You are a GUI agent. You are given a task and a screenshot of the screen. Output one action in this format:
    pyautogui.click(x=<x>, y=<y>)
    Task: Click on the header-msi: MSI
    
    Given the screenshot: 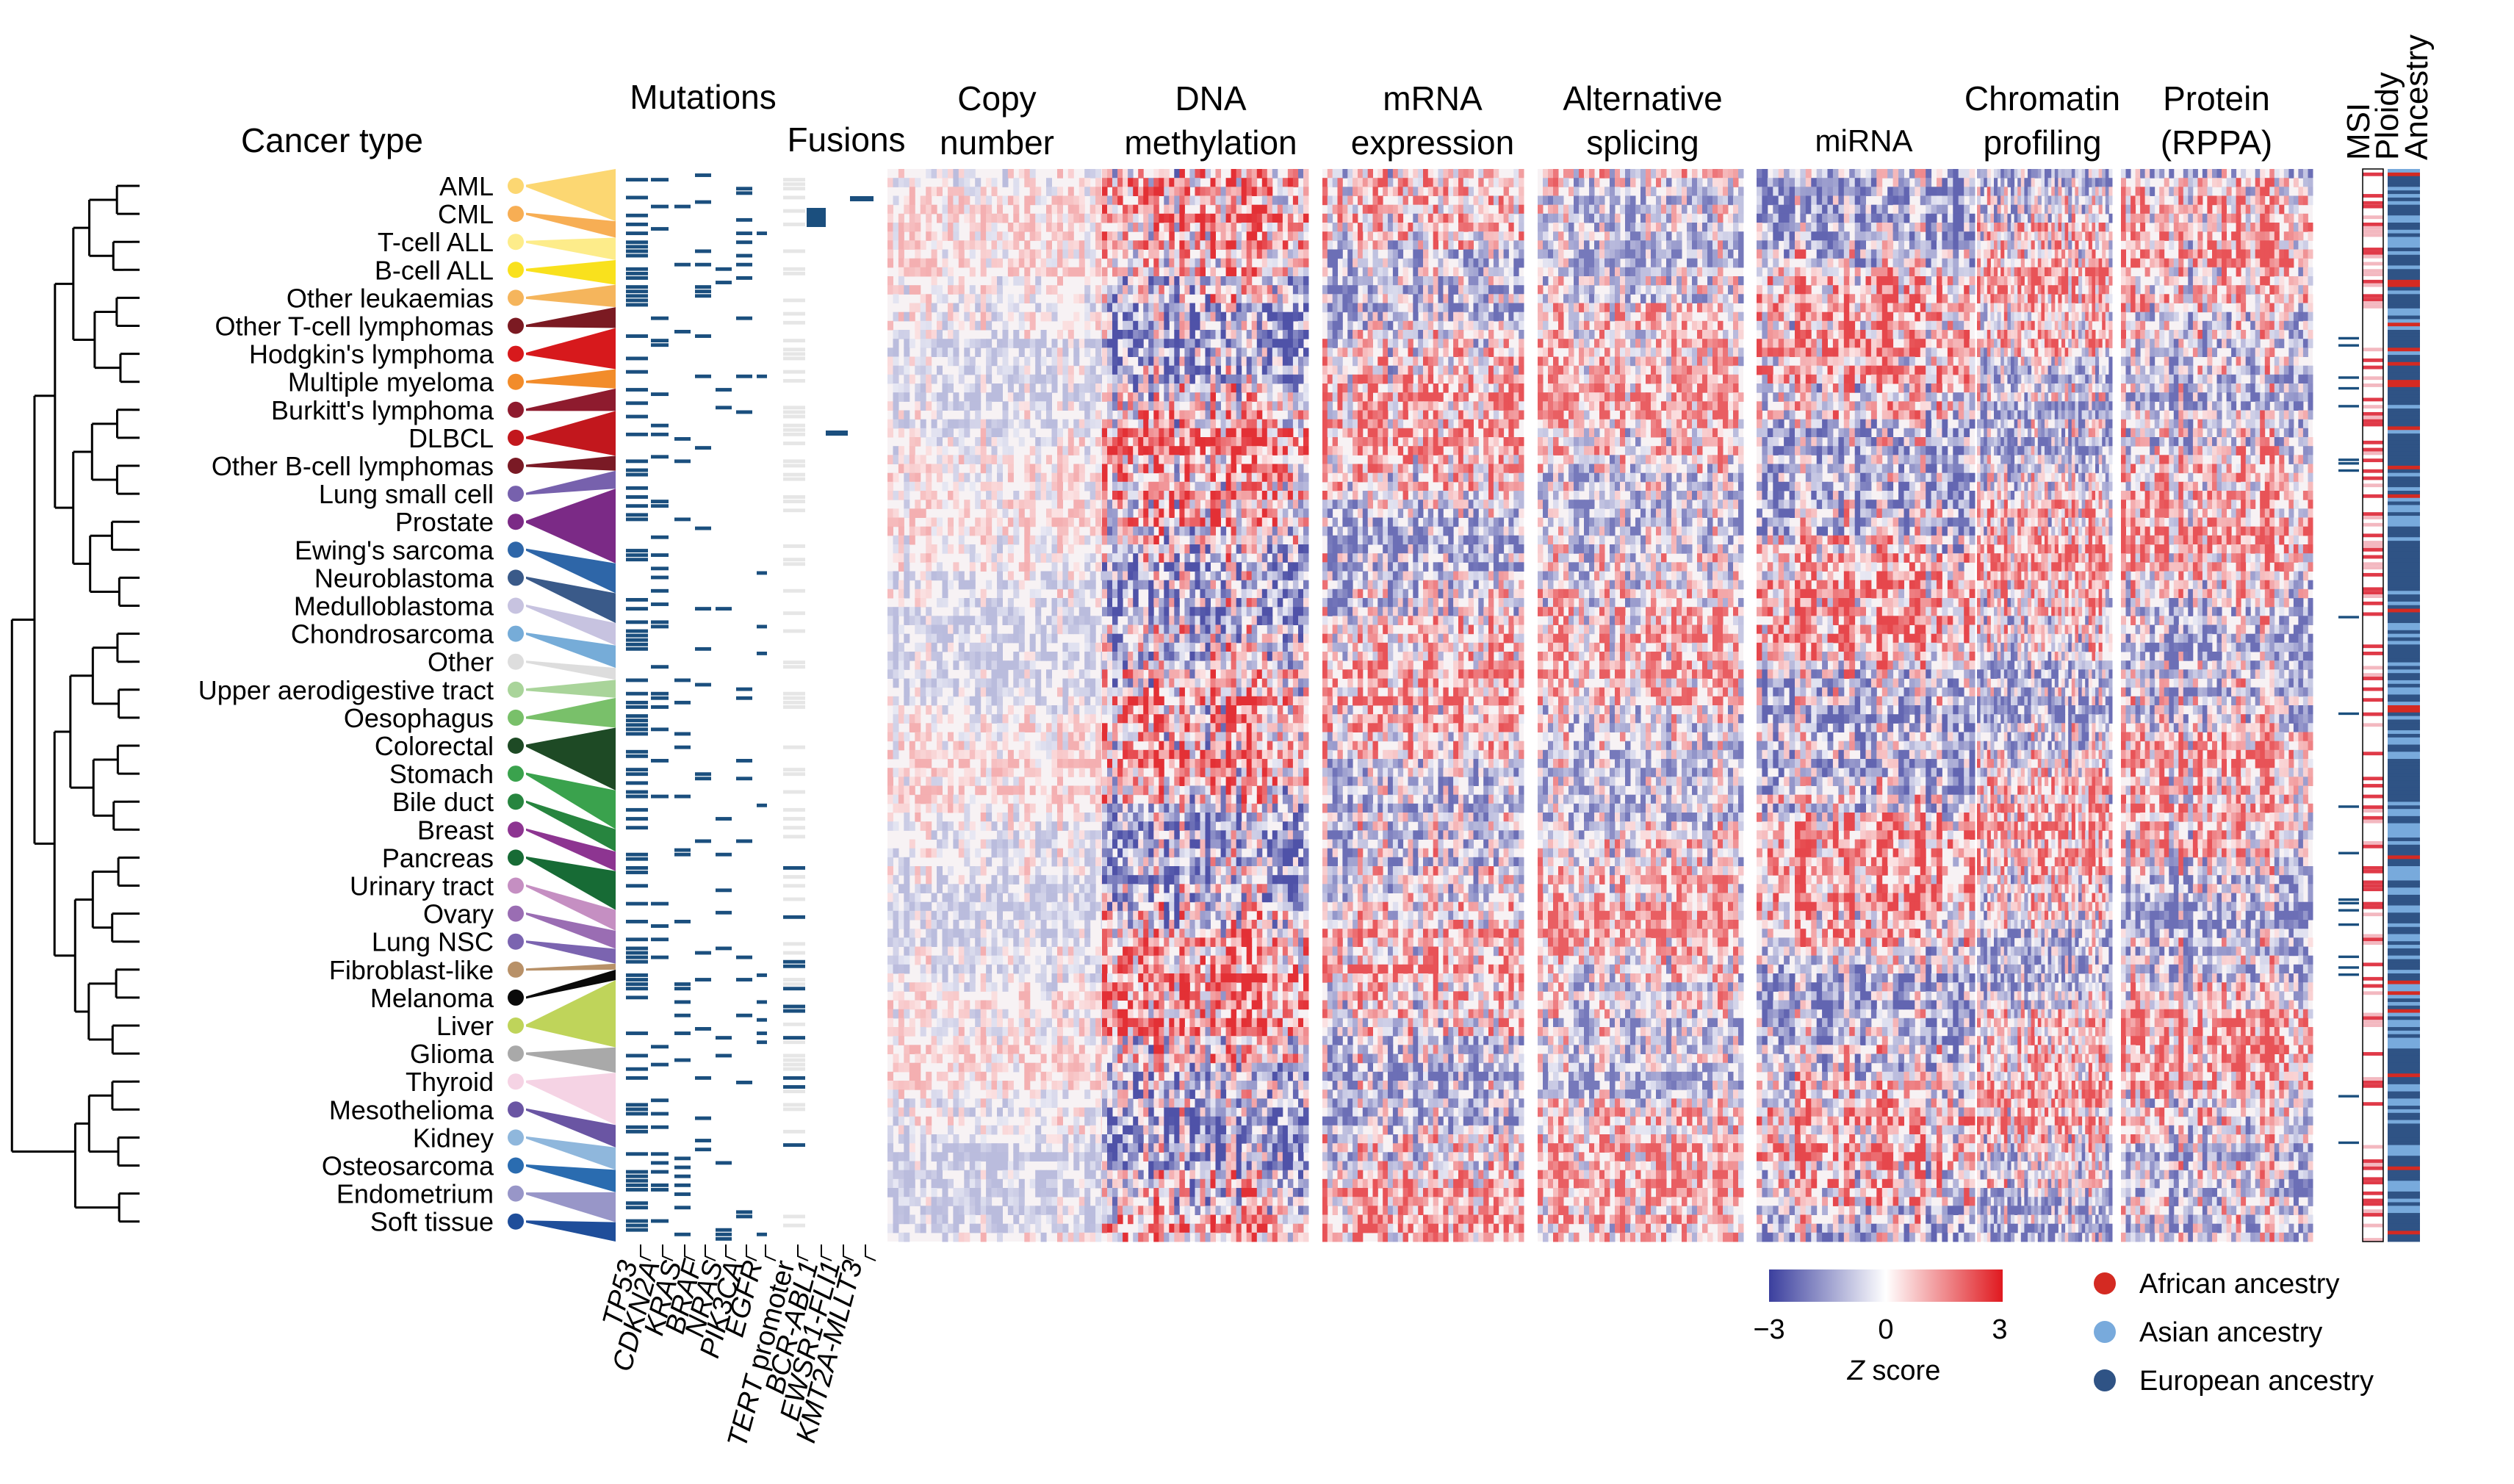 What is the action you would take?
    pyautogui.click(x=2359, y=131)
    